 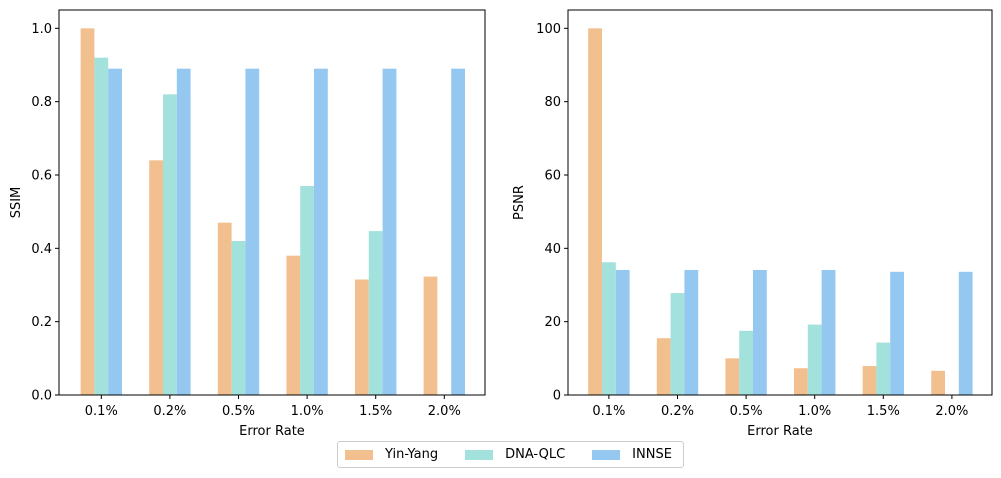 What do you see at coordinates (552, 249) in the screenshot?
I see `y-tick-label: 40` at bounding box center [552, 249].